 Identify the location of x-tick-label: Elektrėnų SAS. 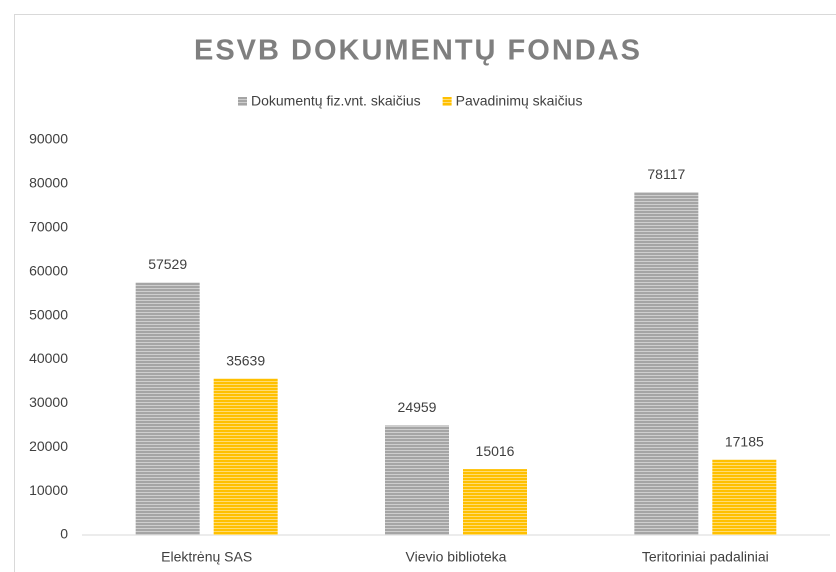
(206, 557).